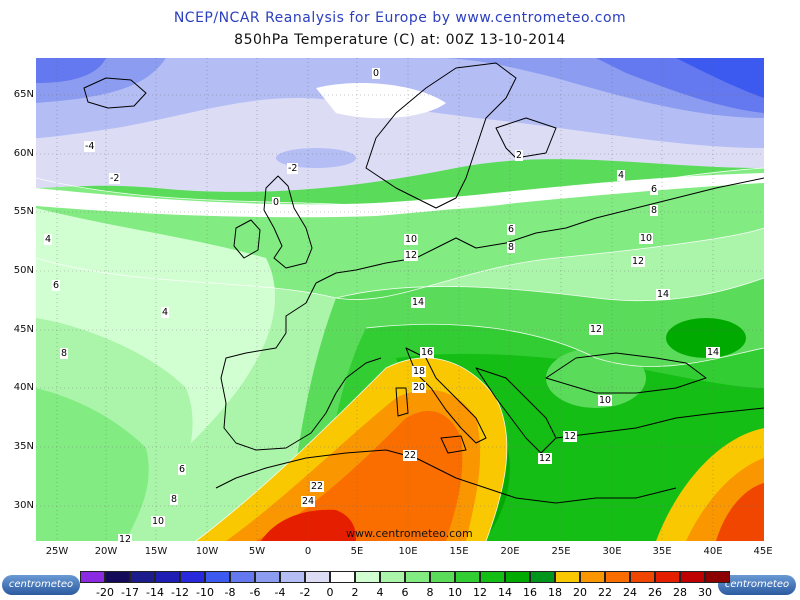  Describe the element at coordinates (459, 551) in the screenshot. I see `lon-label: 15E` at that location.